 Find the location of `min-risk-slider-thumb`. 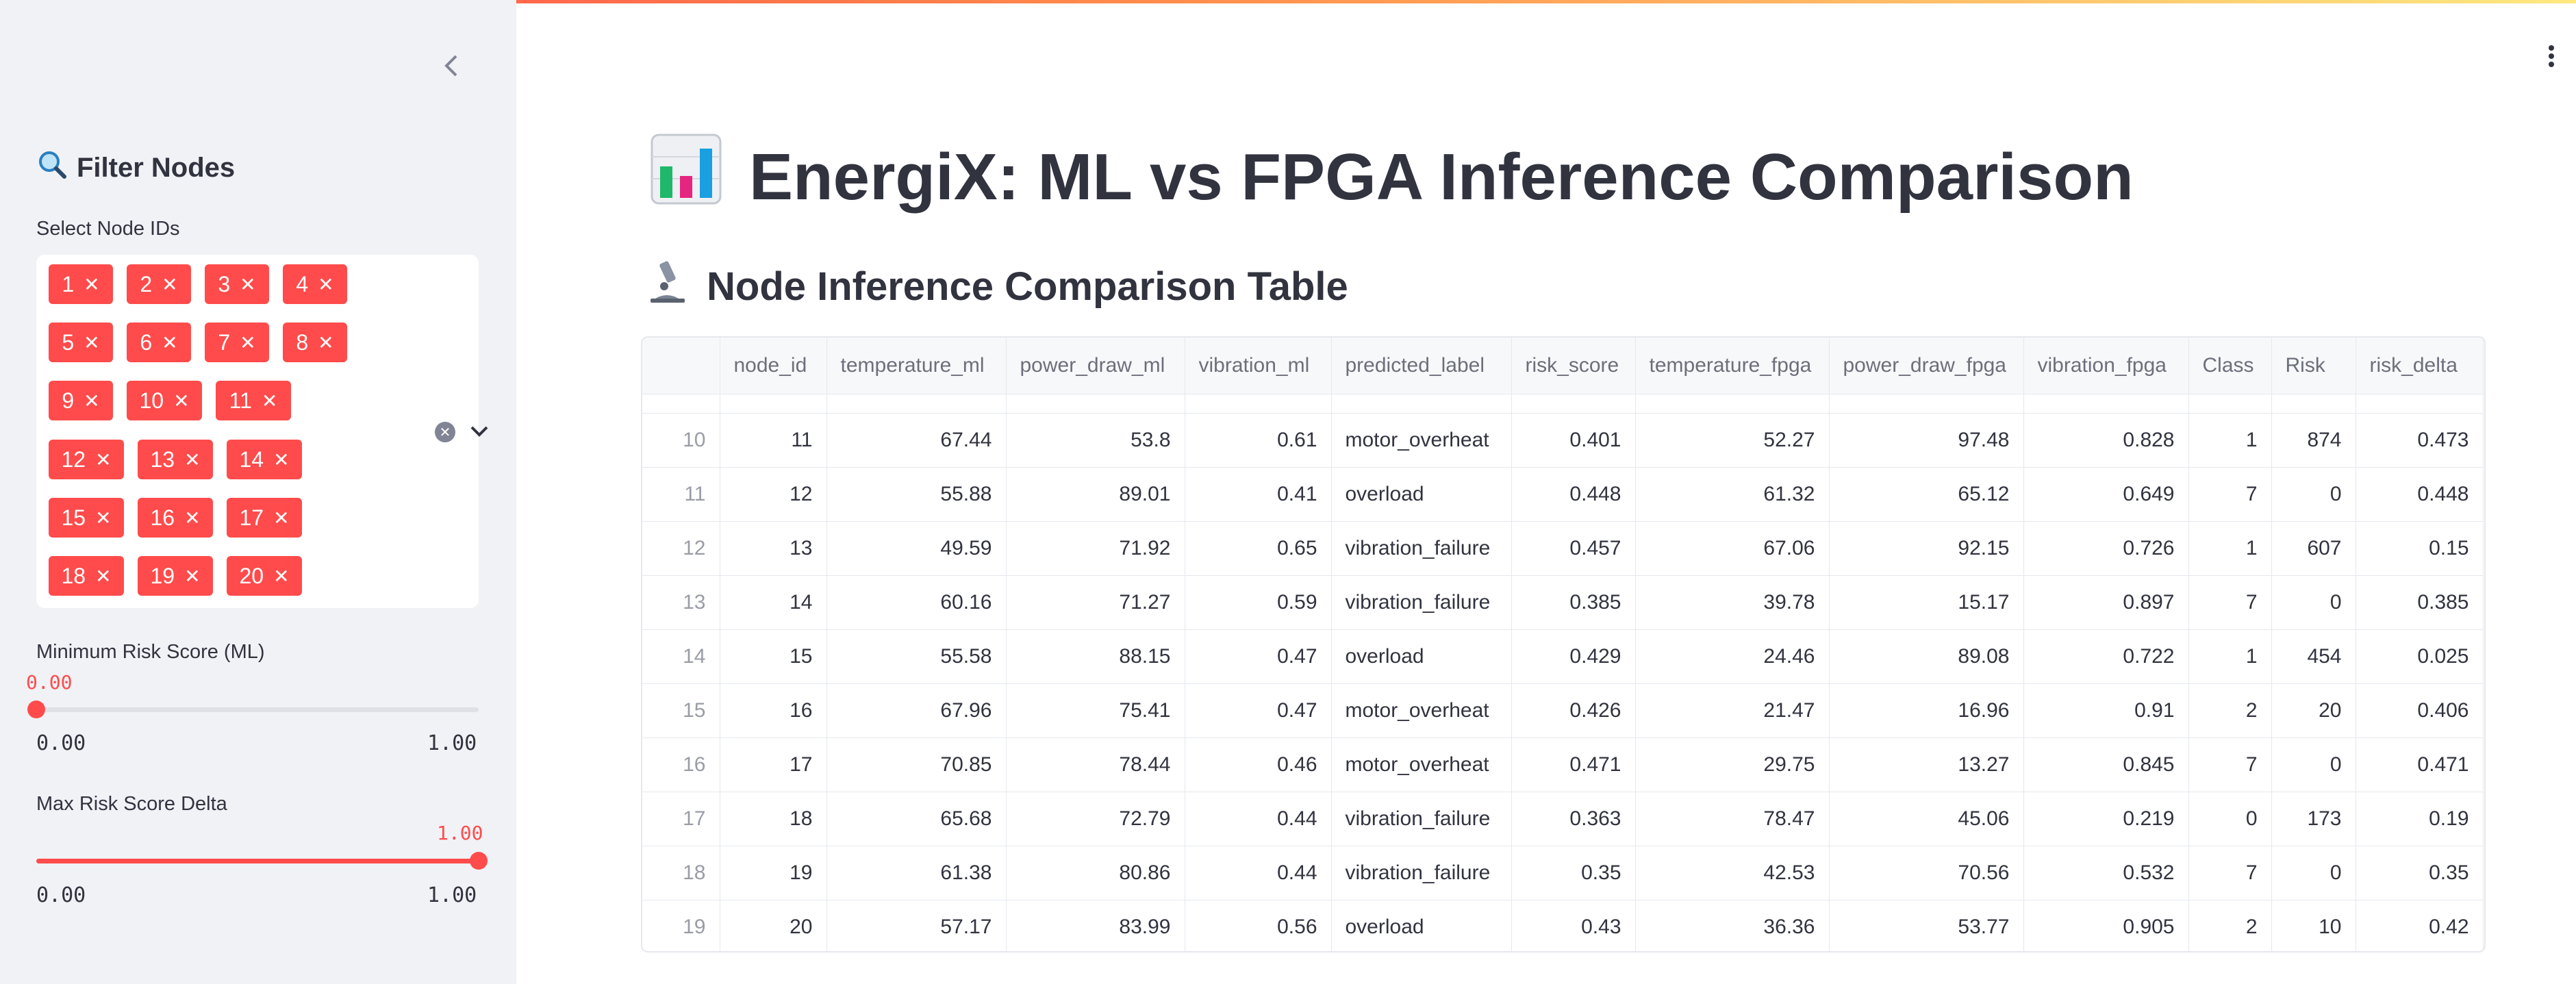

min-risk-slider-thumb is located at coordinates (36, 710).